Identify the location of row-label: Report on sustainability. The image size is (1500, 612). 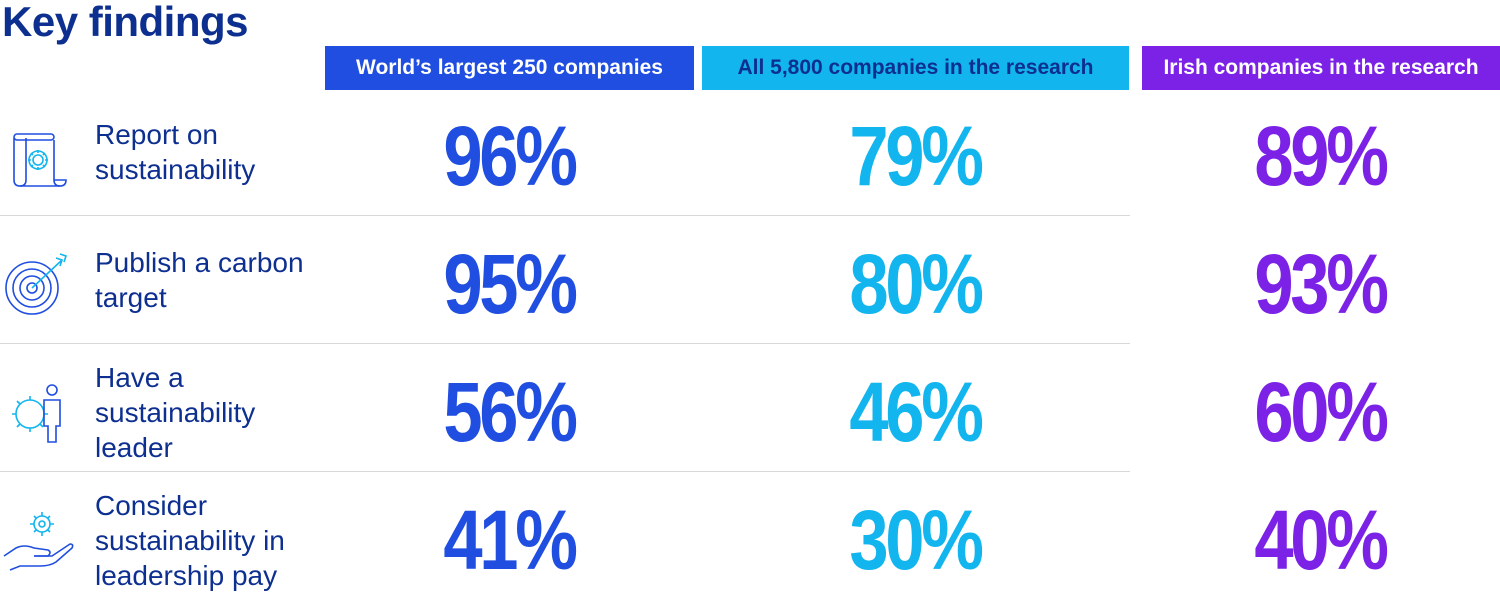
(210, 152).